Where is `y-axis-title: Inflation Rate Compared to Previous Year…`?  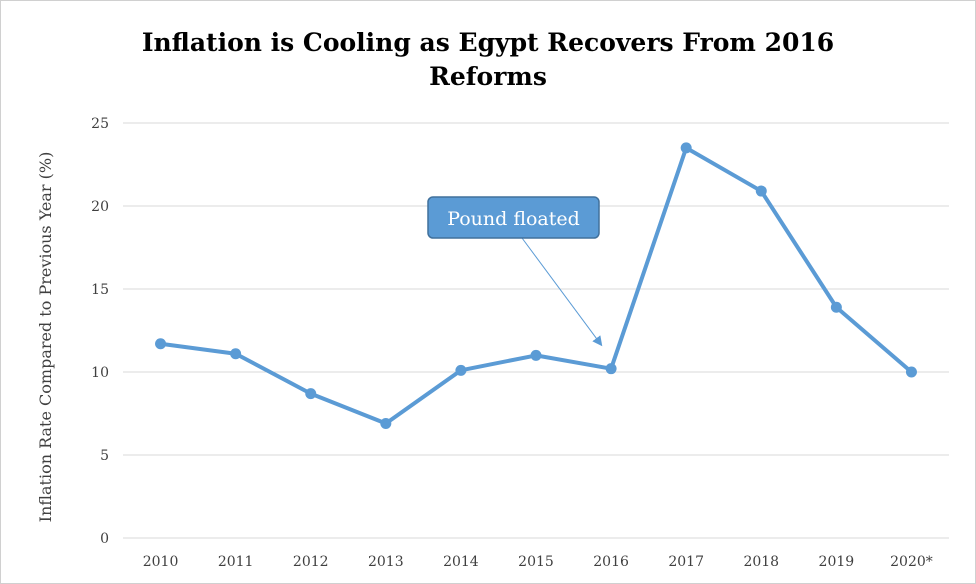
y-axis-title: Inflation Rate Compared to Previous Year… is located at coordinates (45, 337).